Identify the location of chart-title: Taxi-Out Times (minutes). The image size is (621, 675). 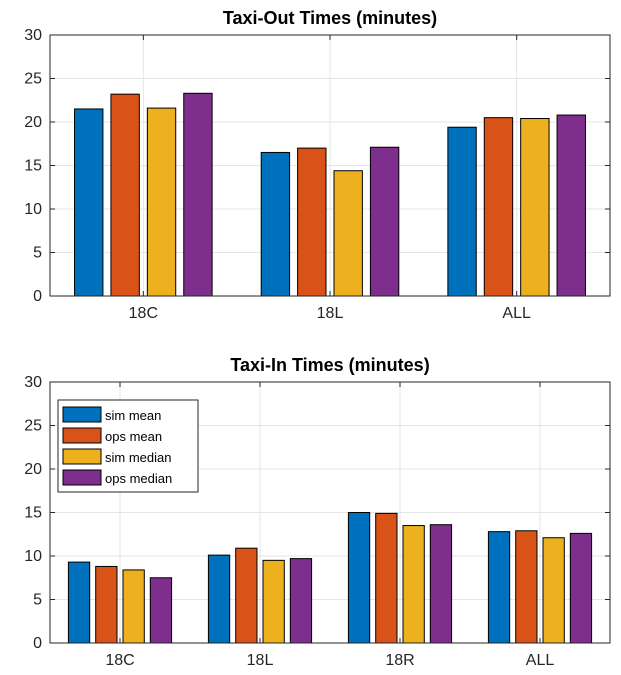
(330, 18).